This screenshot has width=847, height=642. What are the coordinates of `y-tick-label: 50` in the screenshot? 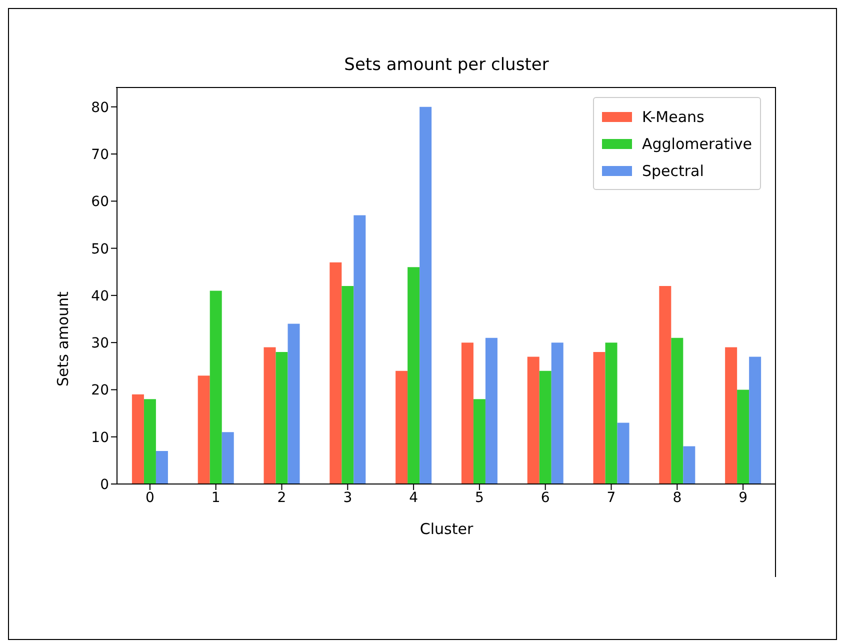 It's located at (100, 249).